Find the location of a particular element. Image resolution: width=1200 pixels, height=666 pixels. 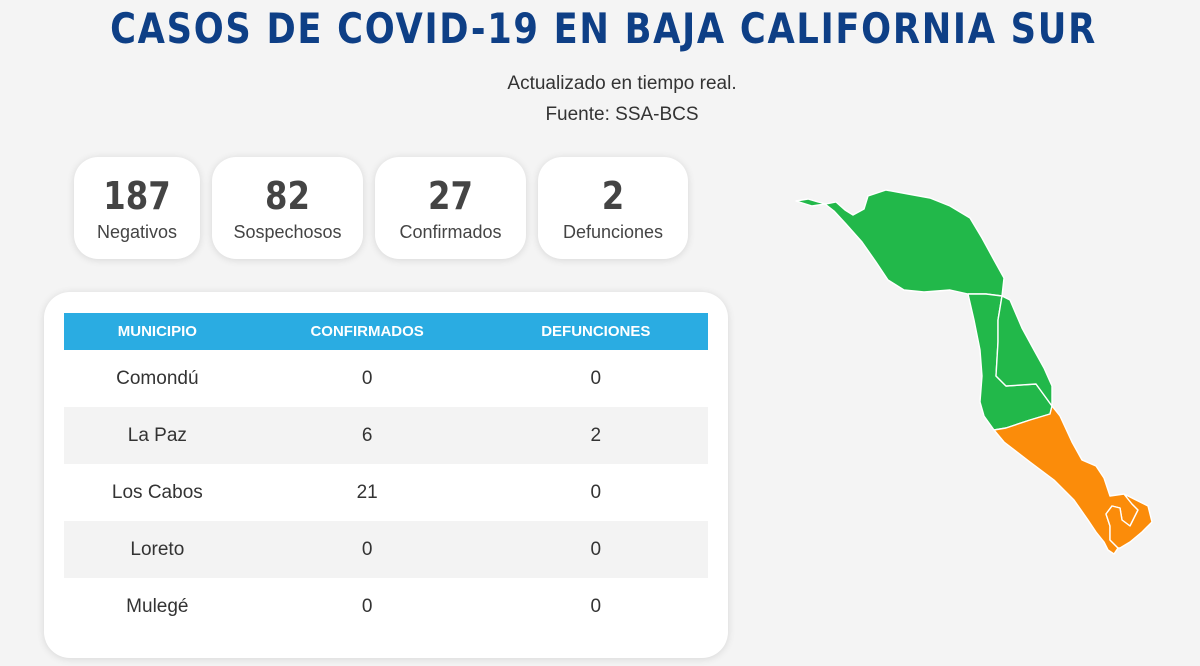

table-row: Comondú 0 0 is located at coordinates (386, 378).